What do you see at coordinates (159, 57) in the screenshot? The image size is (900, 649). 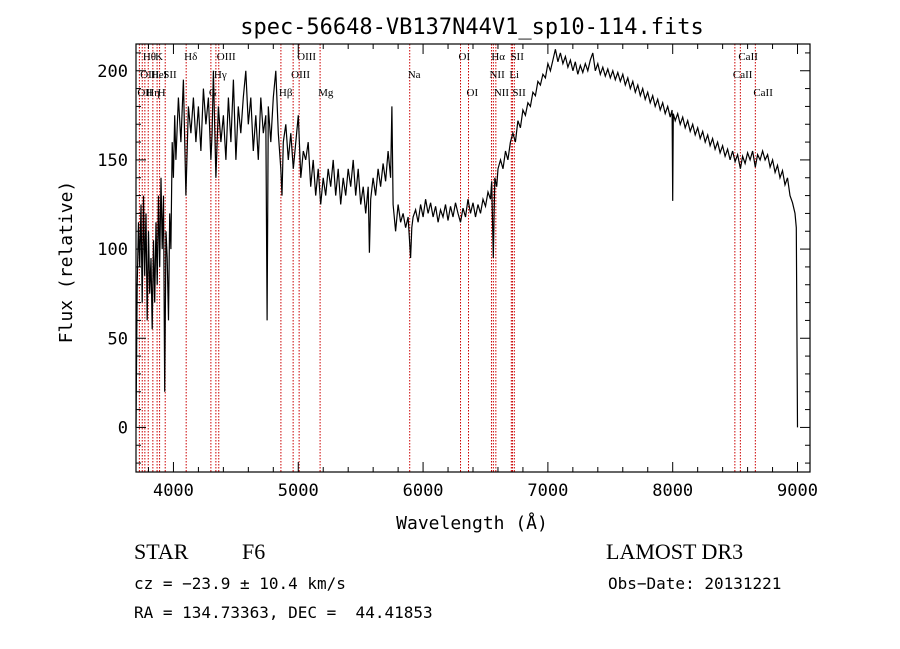 I see `line-label-5: K` at bounding box center [159, 57].